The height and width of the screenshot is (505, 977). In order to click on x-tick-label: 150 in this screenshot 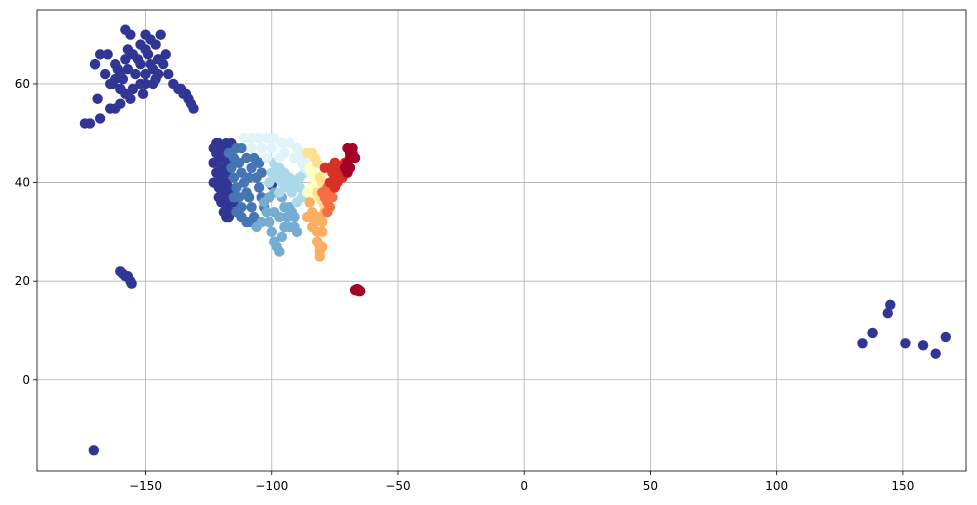, I will do `click(902, 486)`.